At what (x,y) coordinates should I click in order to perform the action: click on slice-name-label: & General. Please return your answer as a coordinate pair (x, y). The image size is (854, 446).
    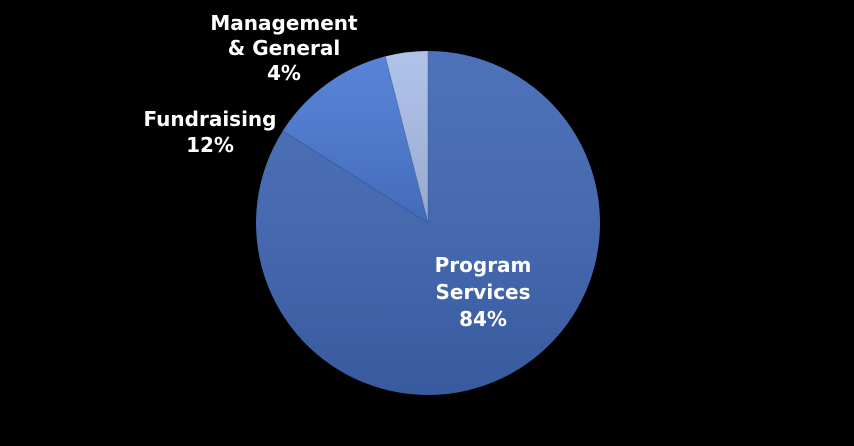
    Looking at the image, I should click on (284, 48).